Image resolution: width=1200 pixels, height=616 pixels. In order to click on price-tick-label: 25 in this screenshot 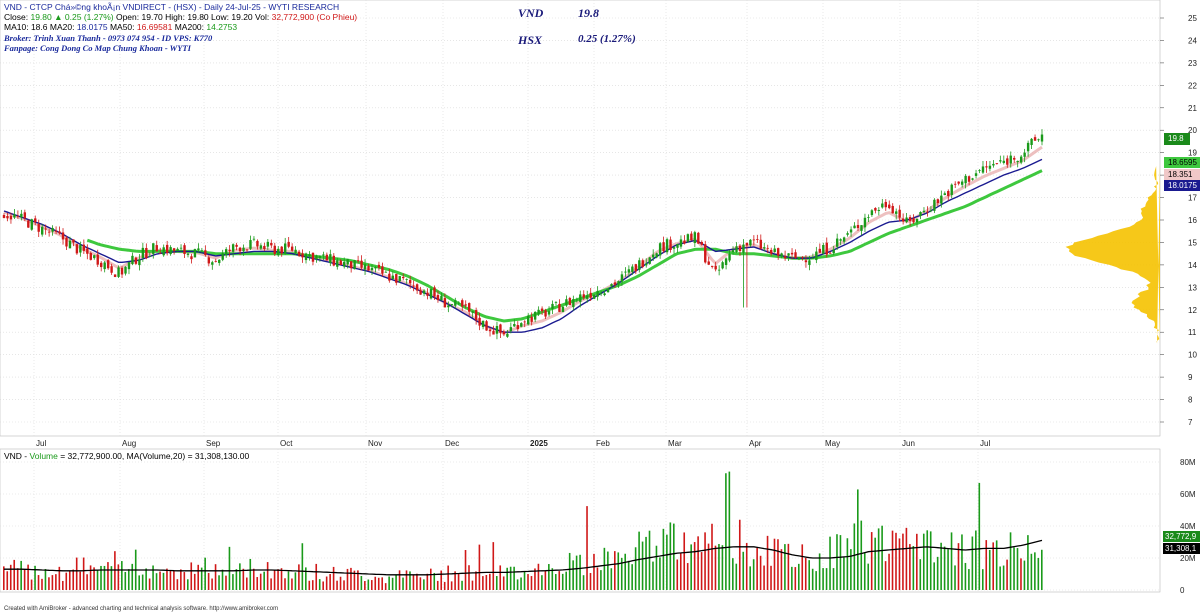, I will do `click(1192, 18)`.